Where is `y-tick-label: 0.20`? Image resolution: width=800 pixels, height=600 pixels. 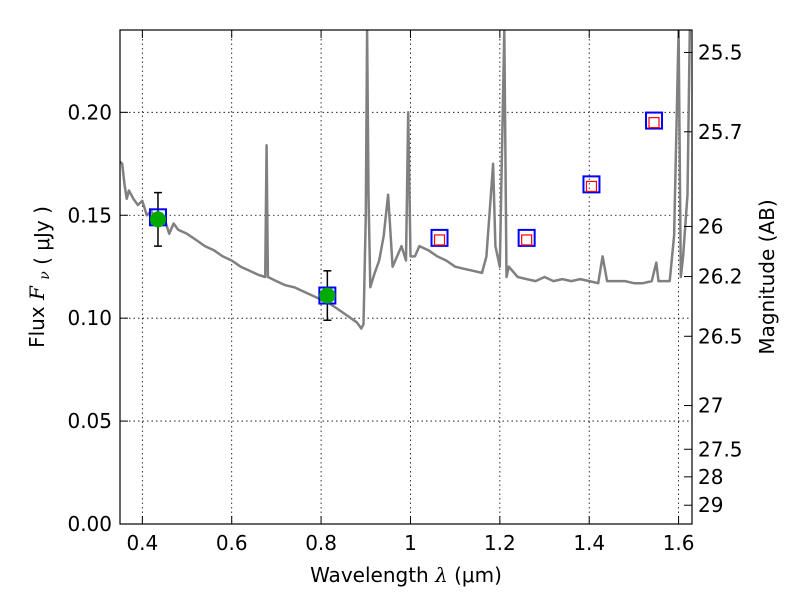
y-tick-label: 0.20 is located at coordinates (89, 112).